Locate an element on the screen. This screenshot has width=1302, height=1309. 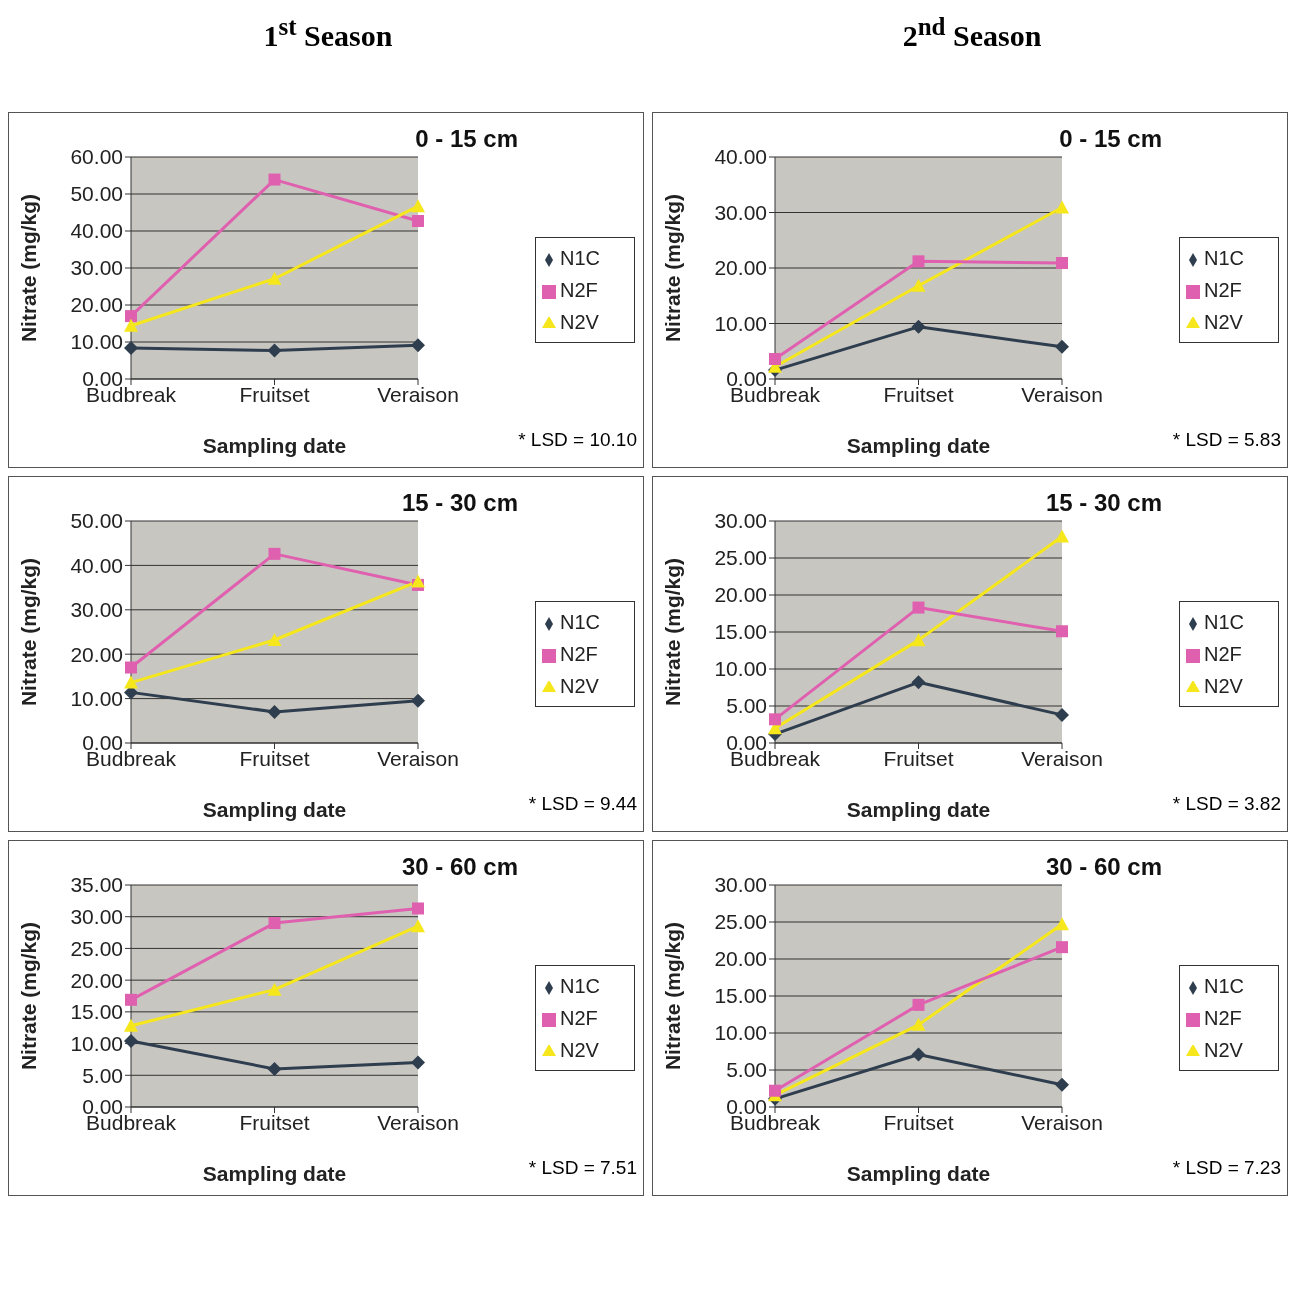
chart-title: 2$^{nd}$ Season is located at coordinates (972, 33).